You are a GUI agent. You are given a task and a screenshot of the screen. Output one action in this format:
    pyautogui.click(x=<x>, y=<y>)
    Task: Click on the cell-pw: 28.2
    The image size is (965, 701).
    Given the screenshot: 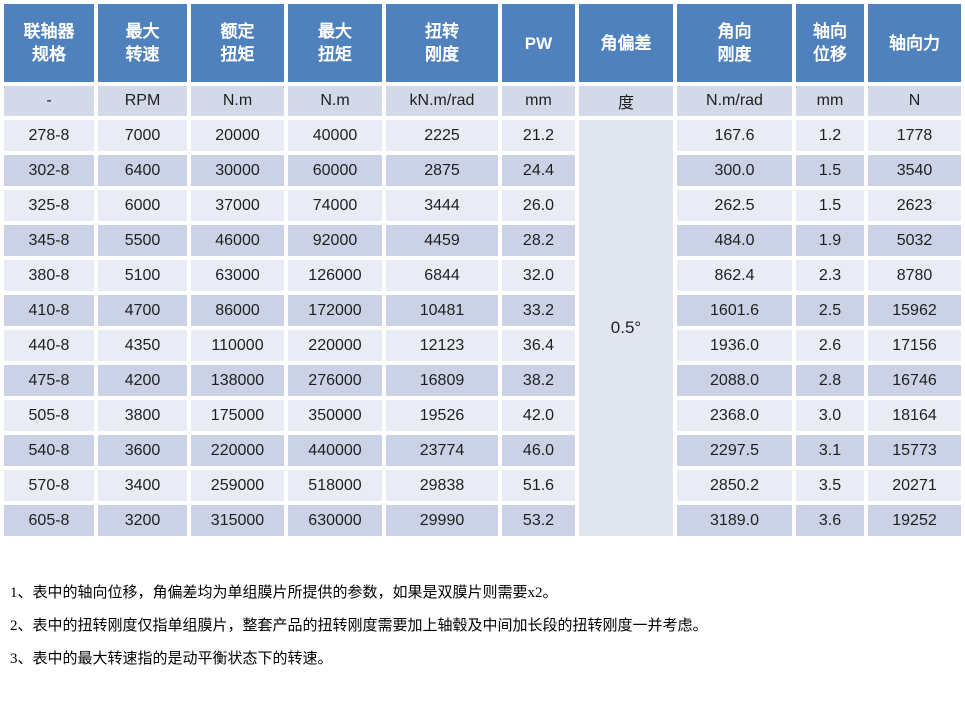 What is the action you would take?
    pyautogui.click(x=538, y=240)
    